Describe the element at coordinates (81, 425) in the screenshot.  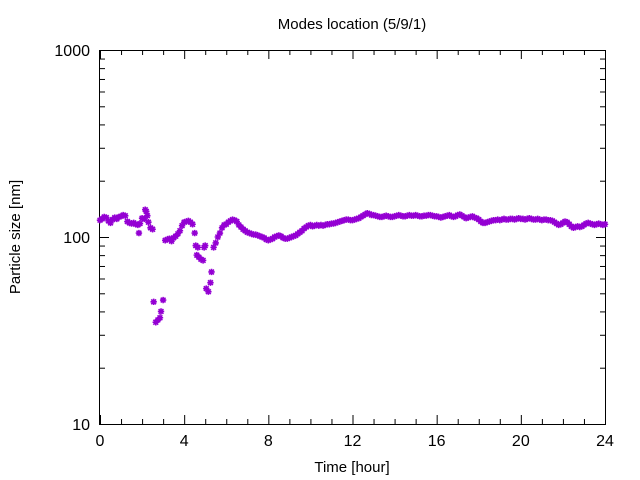
I see `y-tick-label: 10` at that location.